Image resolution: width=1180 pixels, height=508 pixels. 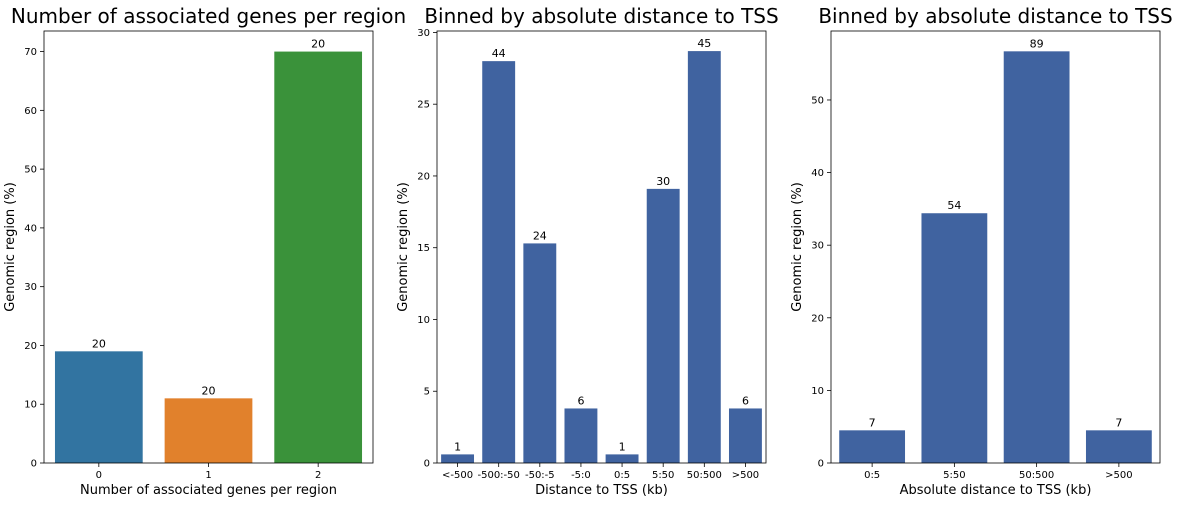 I want to click on bar--5:0, so click(x=581, y=435).